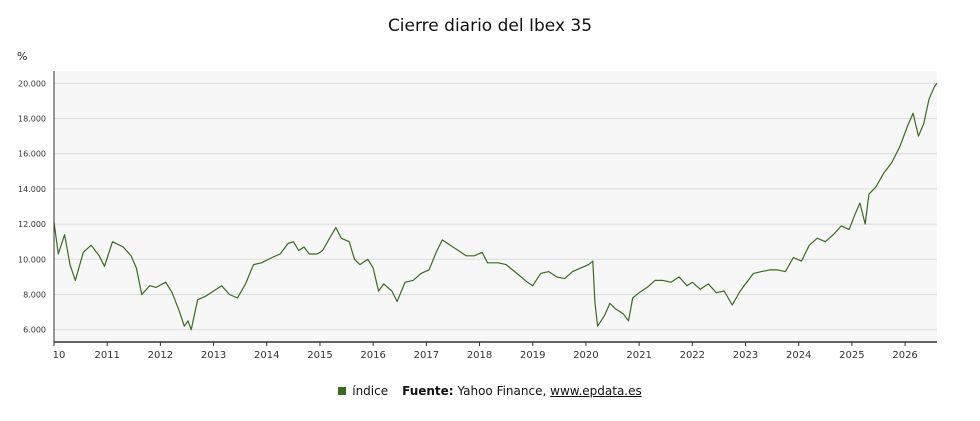 The image size is (980, 421). Describe the element at coordinates (22, 56) in the screenshot. I see `y-axis-unit-label: %` at that location.